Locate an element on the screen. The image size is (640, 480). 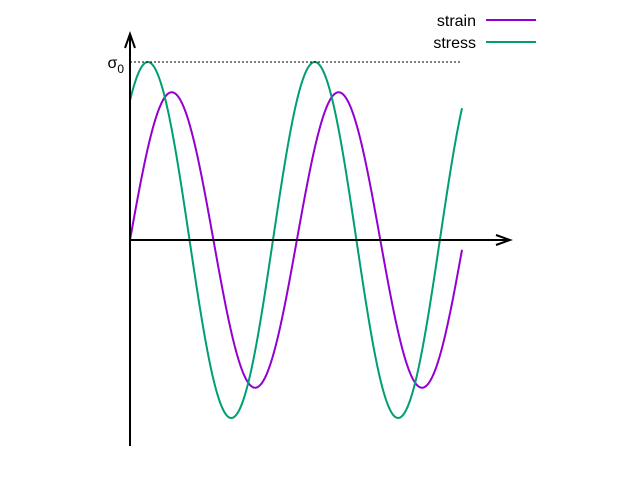
legend-label-stress: stress is located at coordinates (454, 43).